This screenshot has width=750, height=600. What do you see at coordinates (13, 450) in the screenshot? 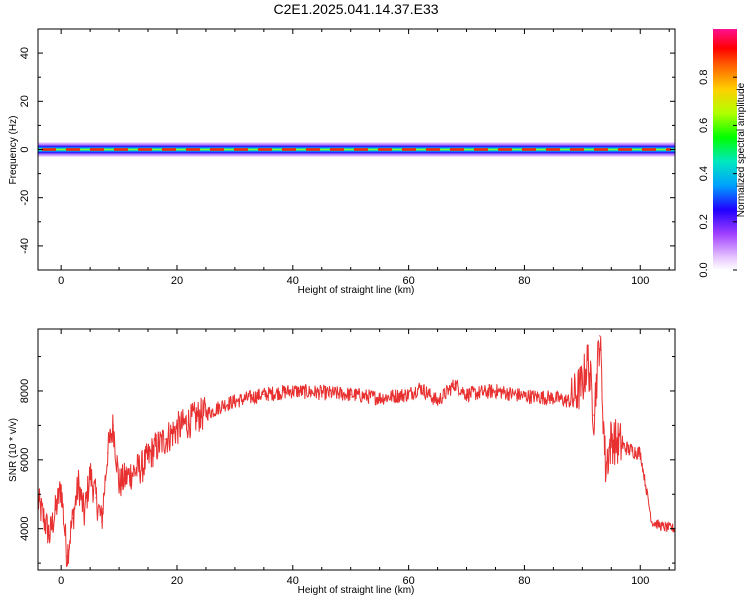
I see `snr-y-axis-label: SNR (10 * v/v)` at bounding box center [13, 450].